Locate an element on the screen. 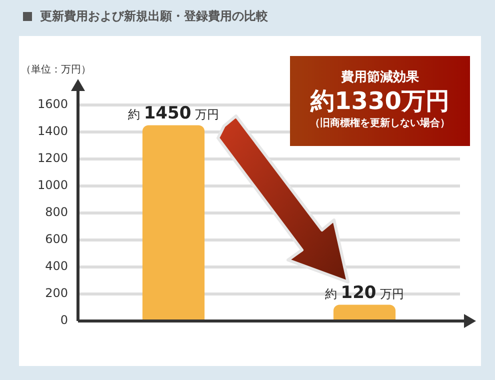  y-tick-label: 1000 is located at coordinates (52, 185).